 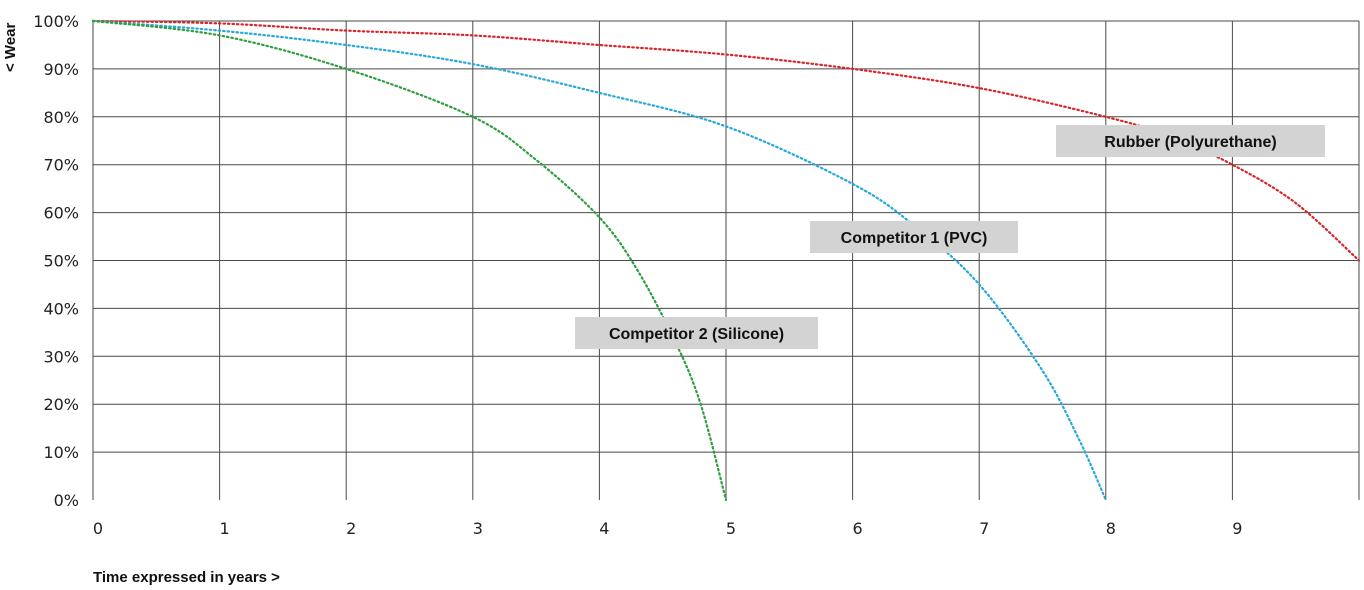 I want to click on label-text: Rubber (Polyurethane), so click(x=1190, y=142).